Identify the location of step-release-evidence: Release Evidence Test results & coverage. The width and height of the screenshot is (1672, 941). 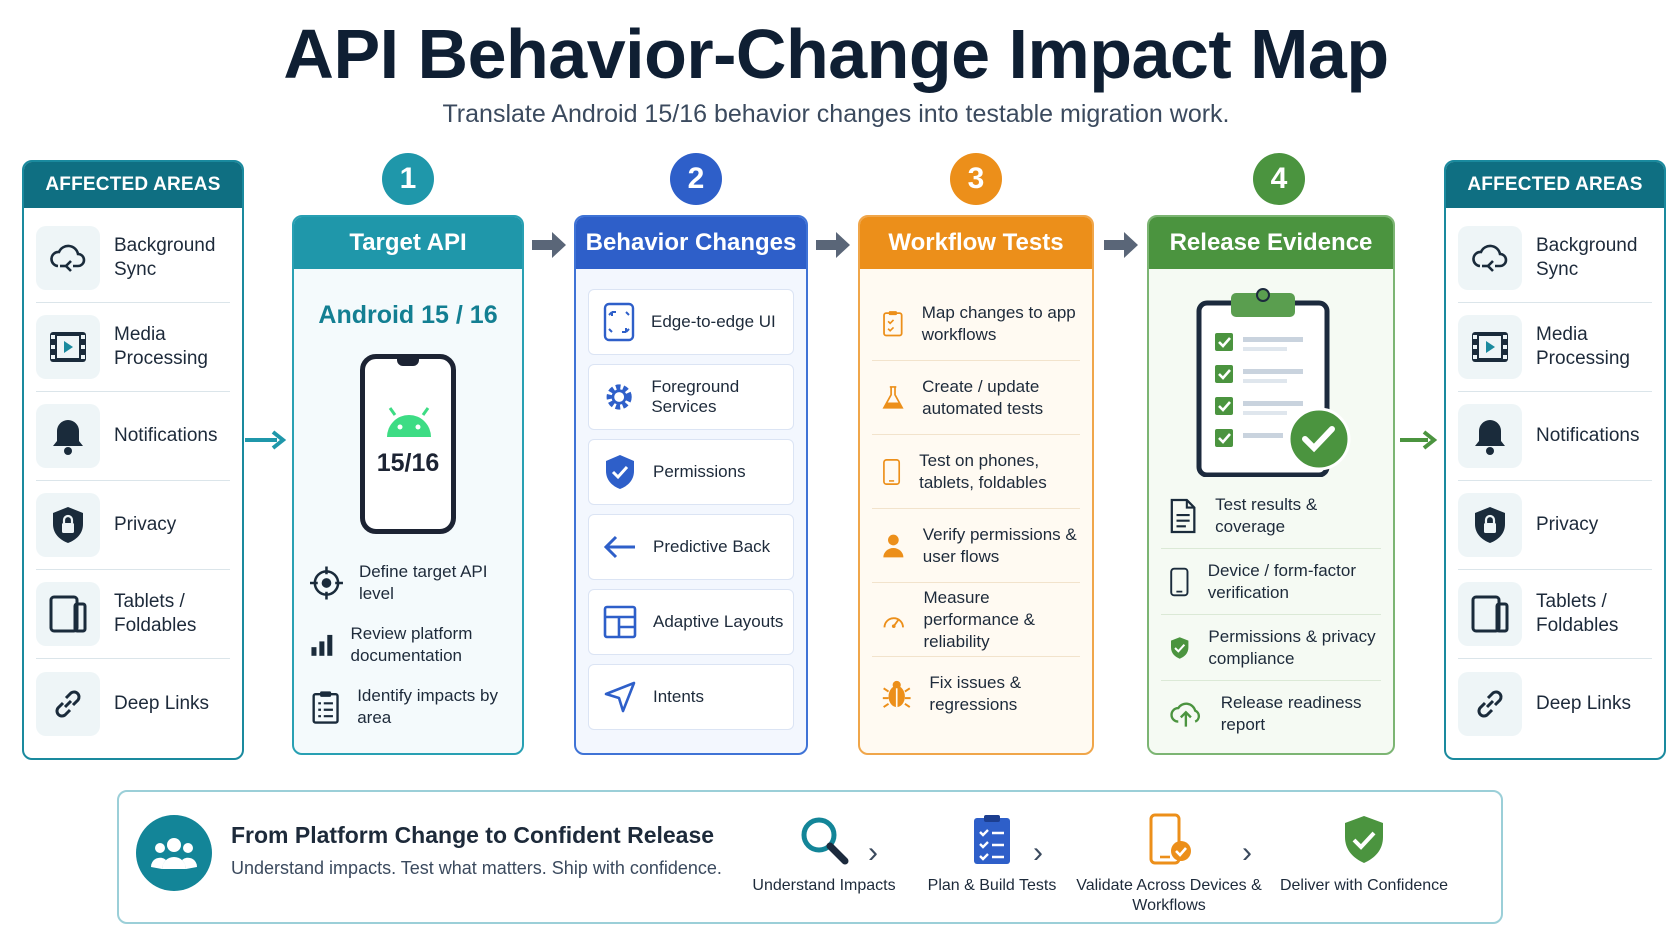
(1271, 485).